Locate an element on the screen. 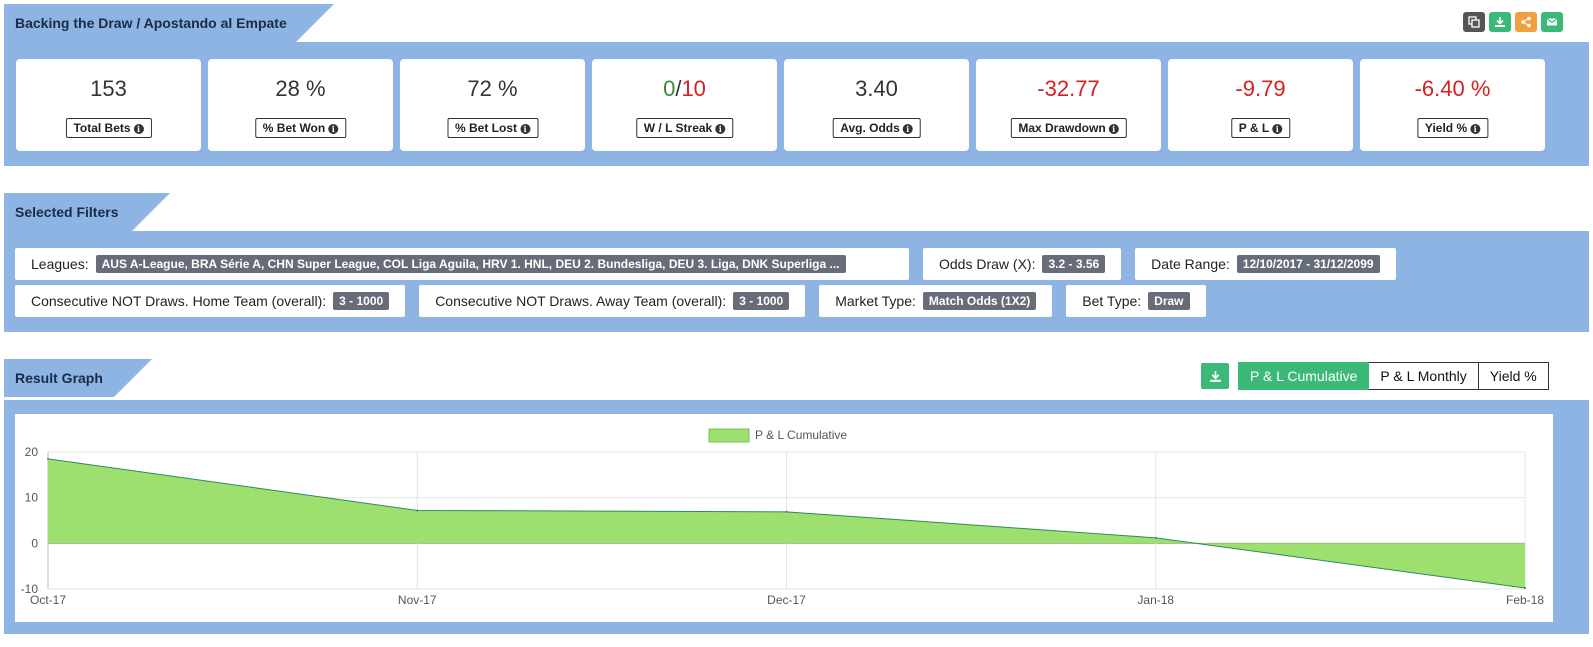  filter-label: Bet Type: is located at coordinates (1112, 301).